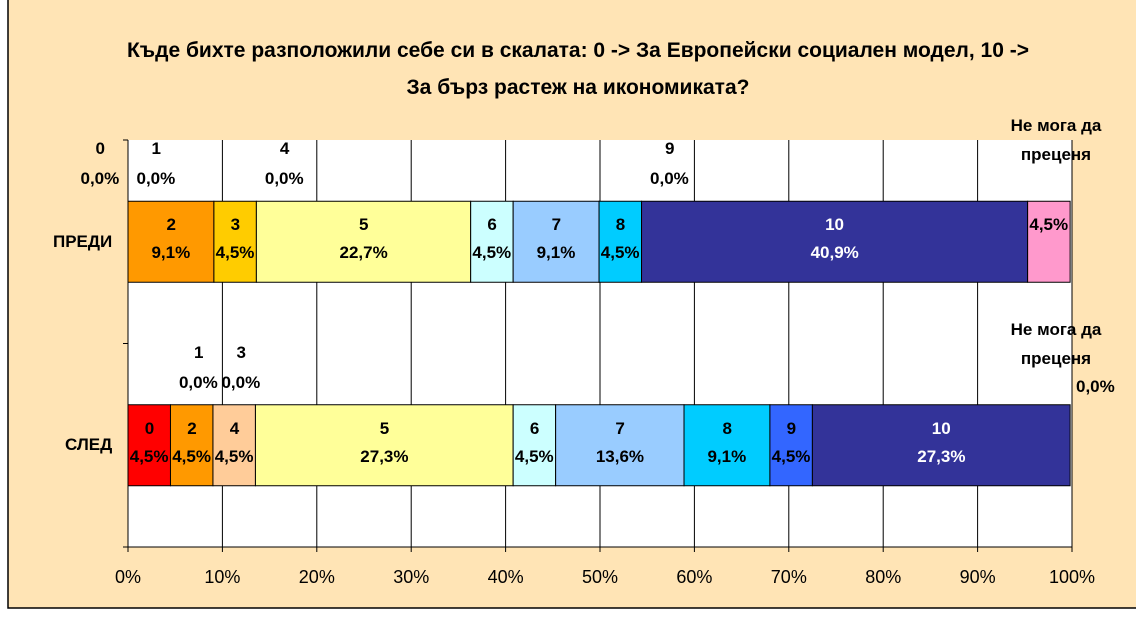  What do you see at coordinates (222, 576) in the screenshot?
I see `x-tick-label: 10%` at bounding box center [222, 576].